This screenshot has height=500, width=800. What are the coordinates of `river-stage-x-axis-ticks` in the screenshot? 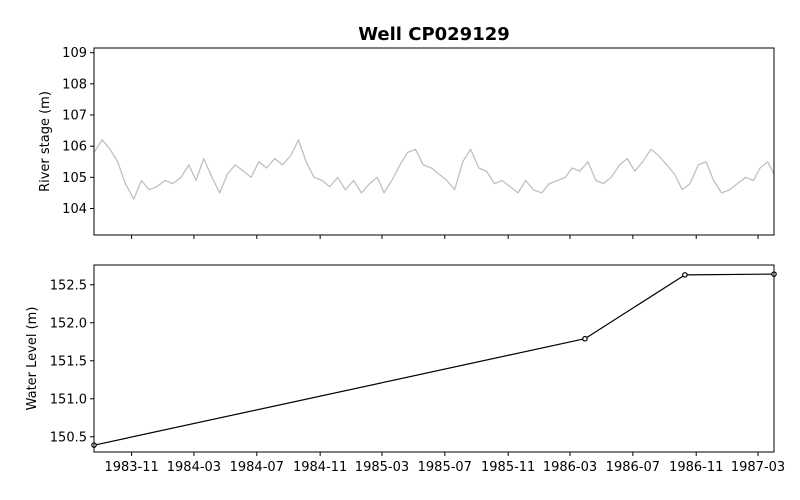 It's located at (445, 237).